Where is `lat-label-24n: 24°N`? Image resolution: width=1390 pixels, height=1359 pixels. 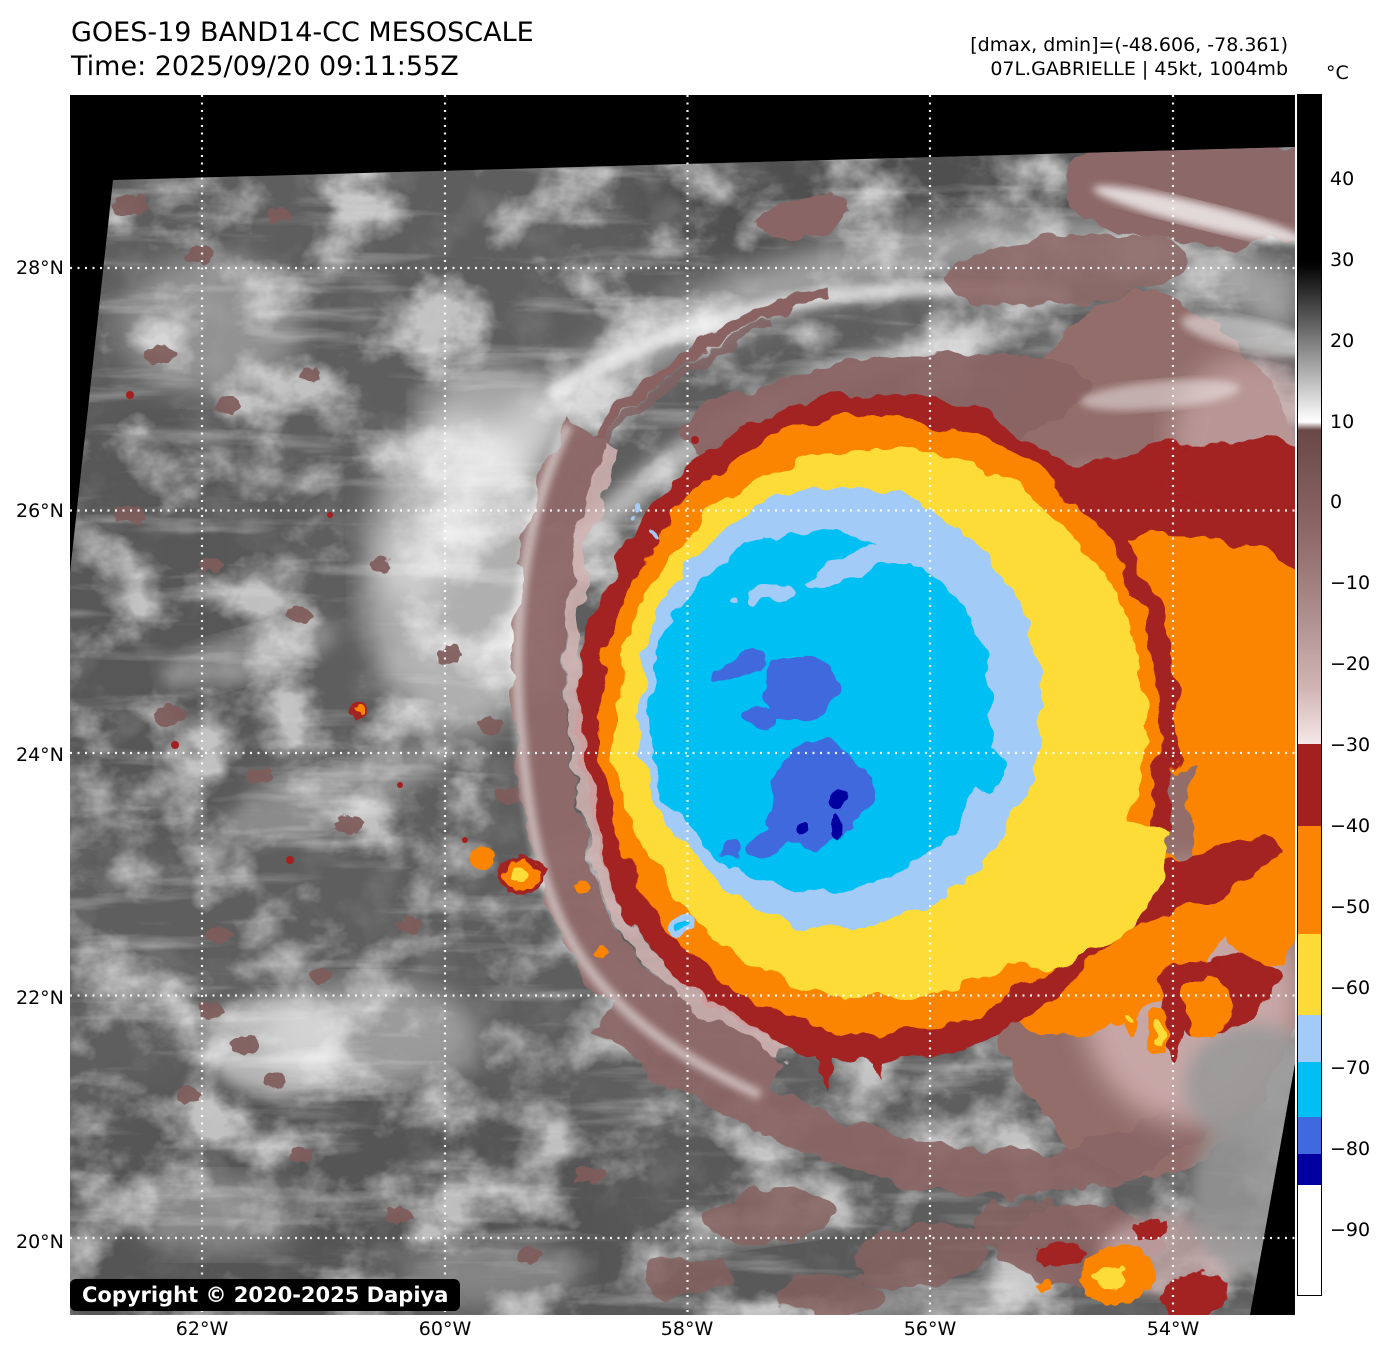
lat-label-24n: 24°N is located at coordinates (40, 755).